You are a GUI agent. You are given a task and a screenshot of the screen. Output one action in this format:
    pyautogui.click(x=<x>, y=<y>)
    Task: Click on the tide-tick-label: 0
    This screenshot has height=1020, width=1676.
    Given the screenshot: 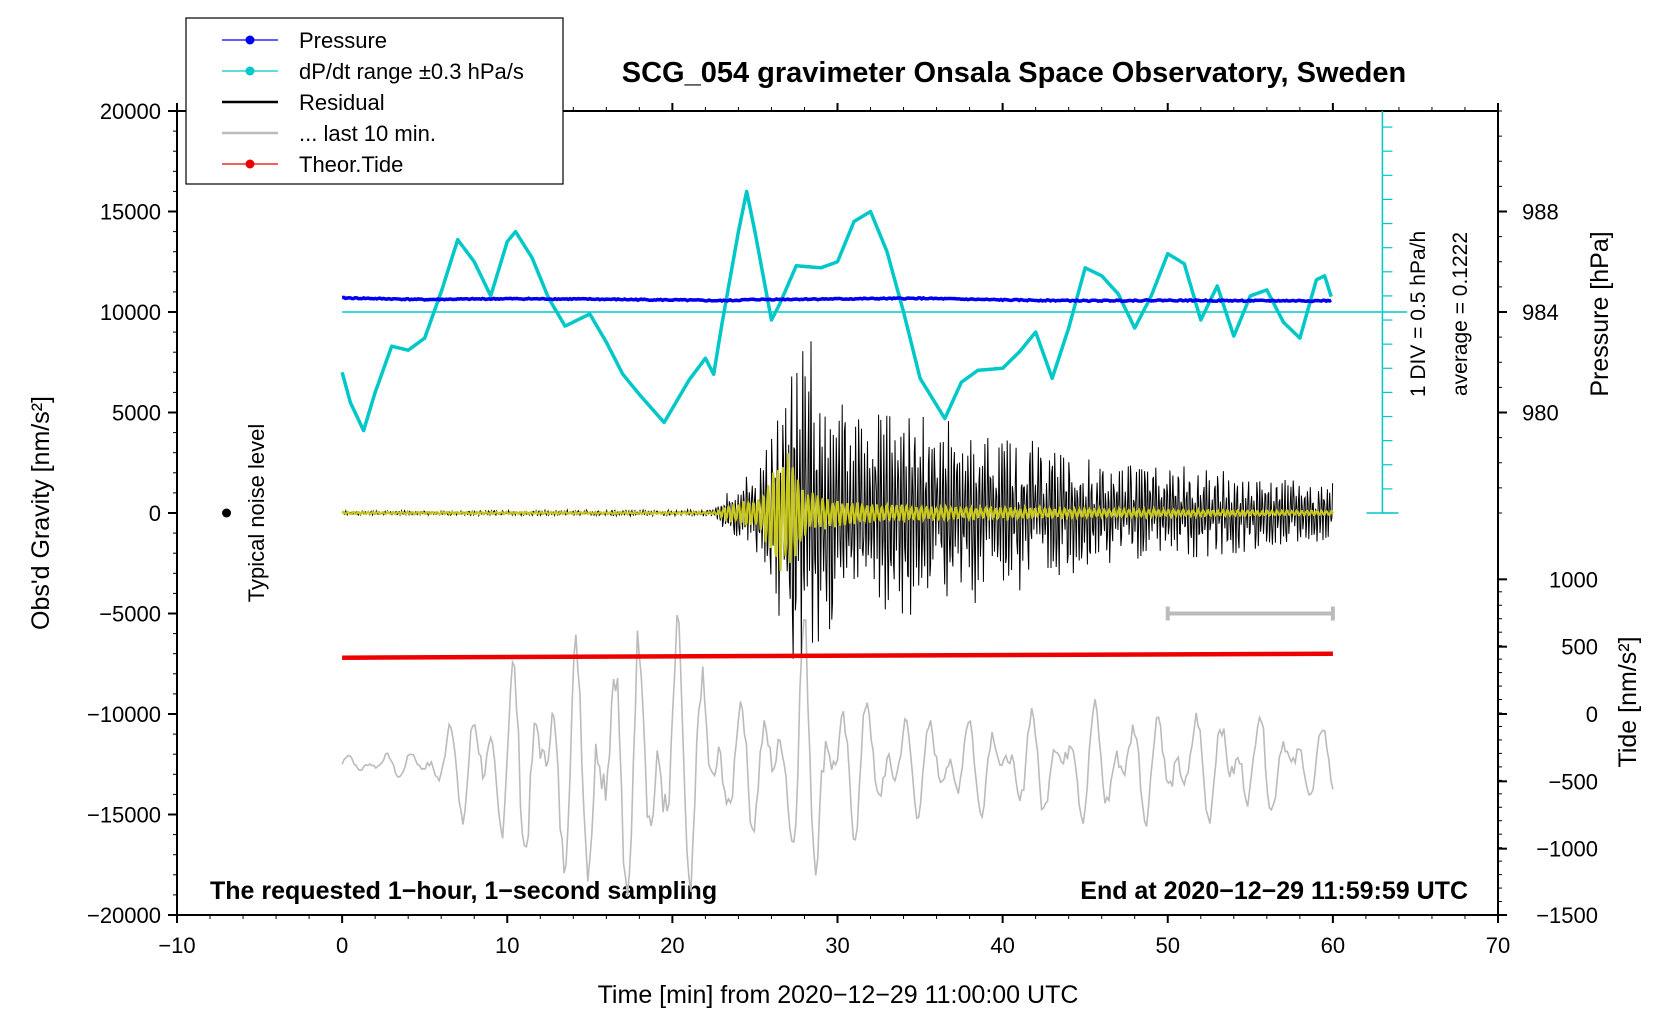 What is the action you would take?
    pyautogui.click(x=1592, y=714)
    